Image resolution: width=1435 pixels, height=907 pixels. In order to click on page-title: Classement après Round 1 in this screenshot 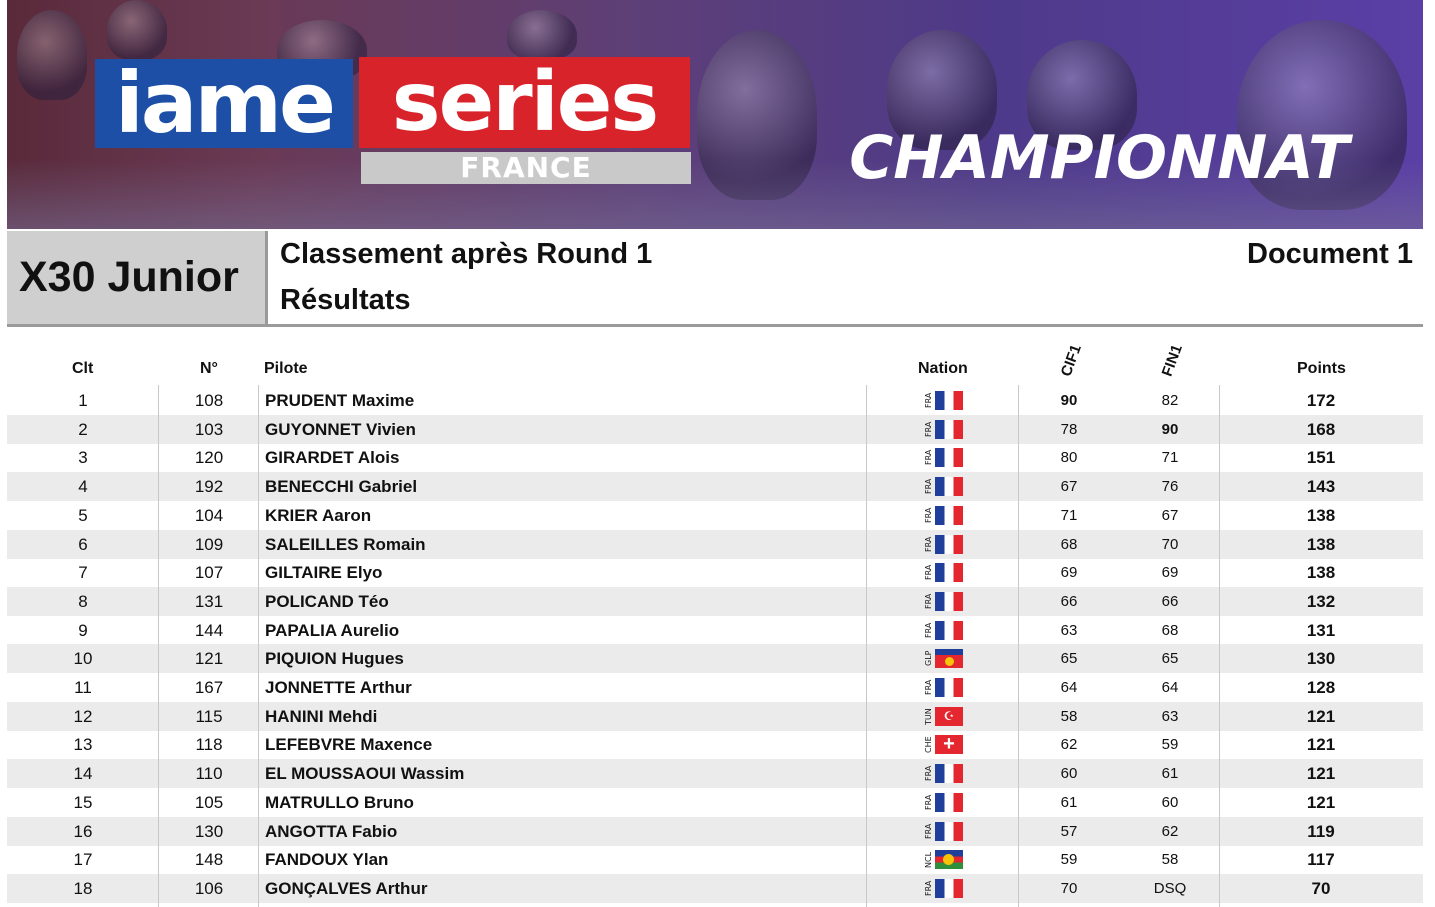, I will do `click(466, 254)`.